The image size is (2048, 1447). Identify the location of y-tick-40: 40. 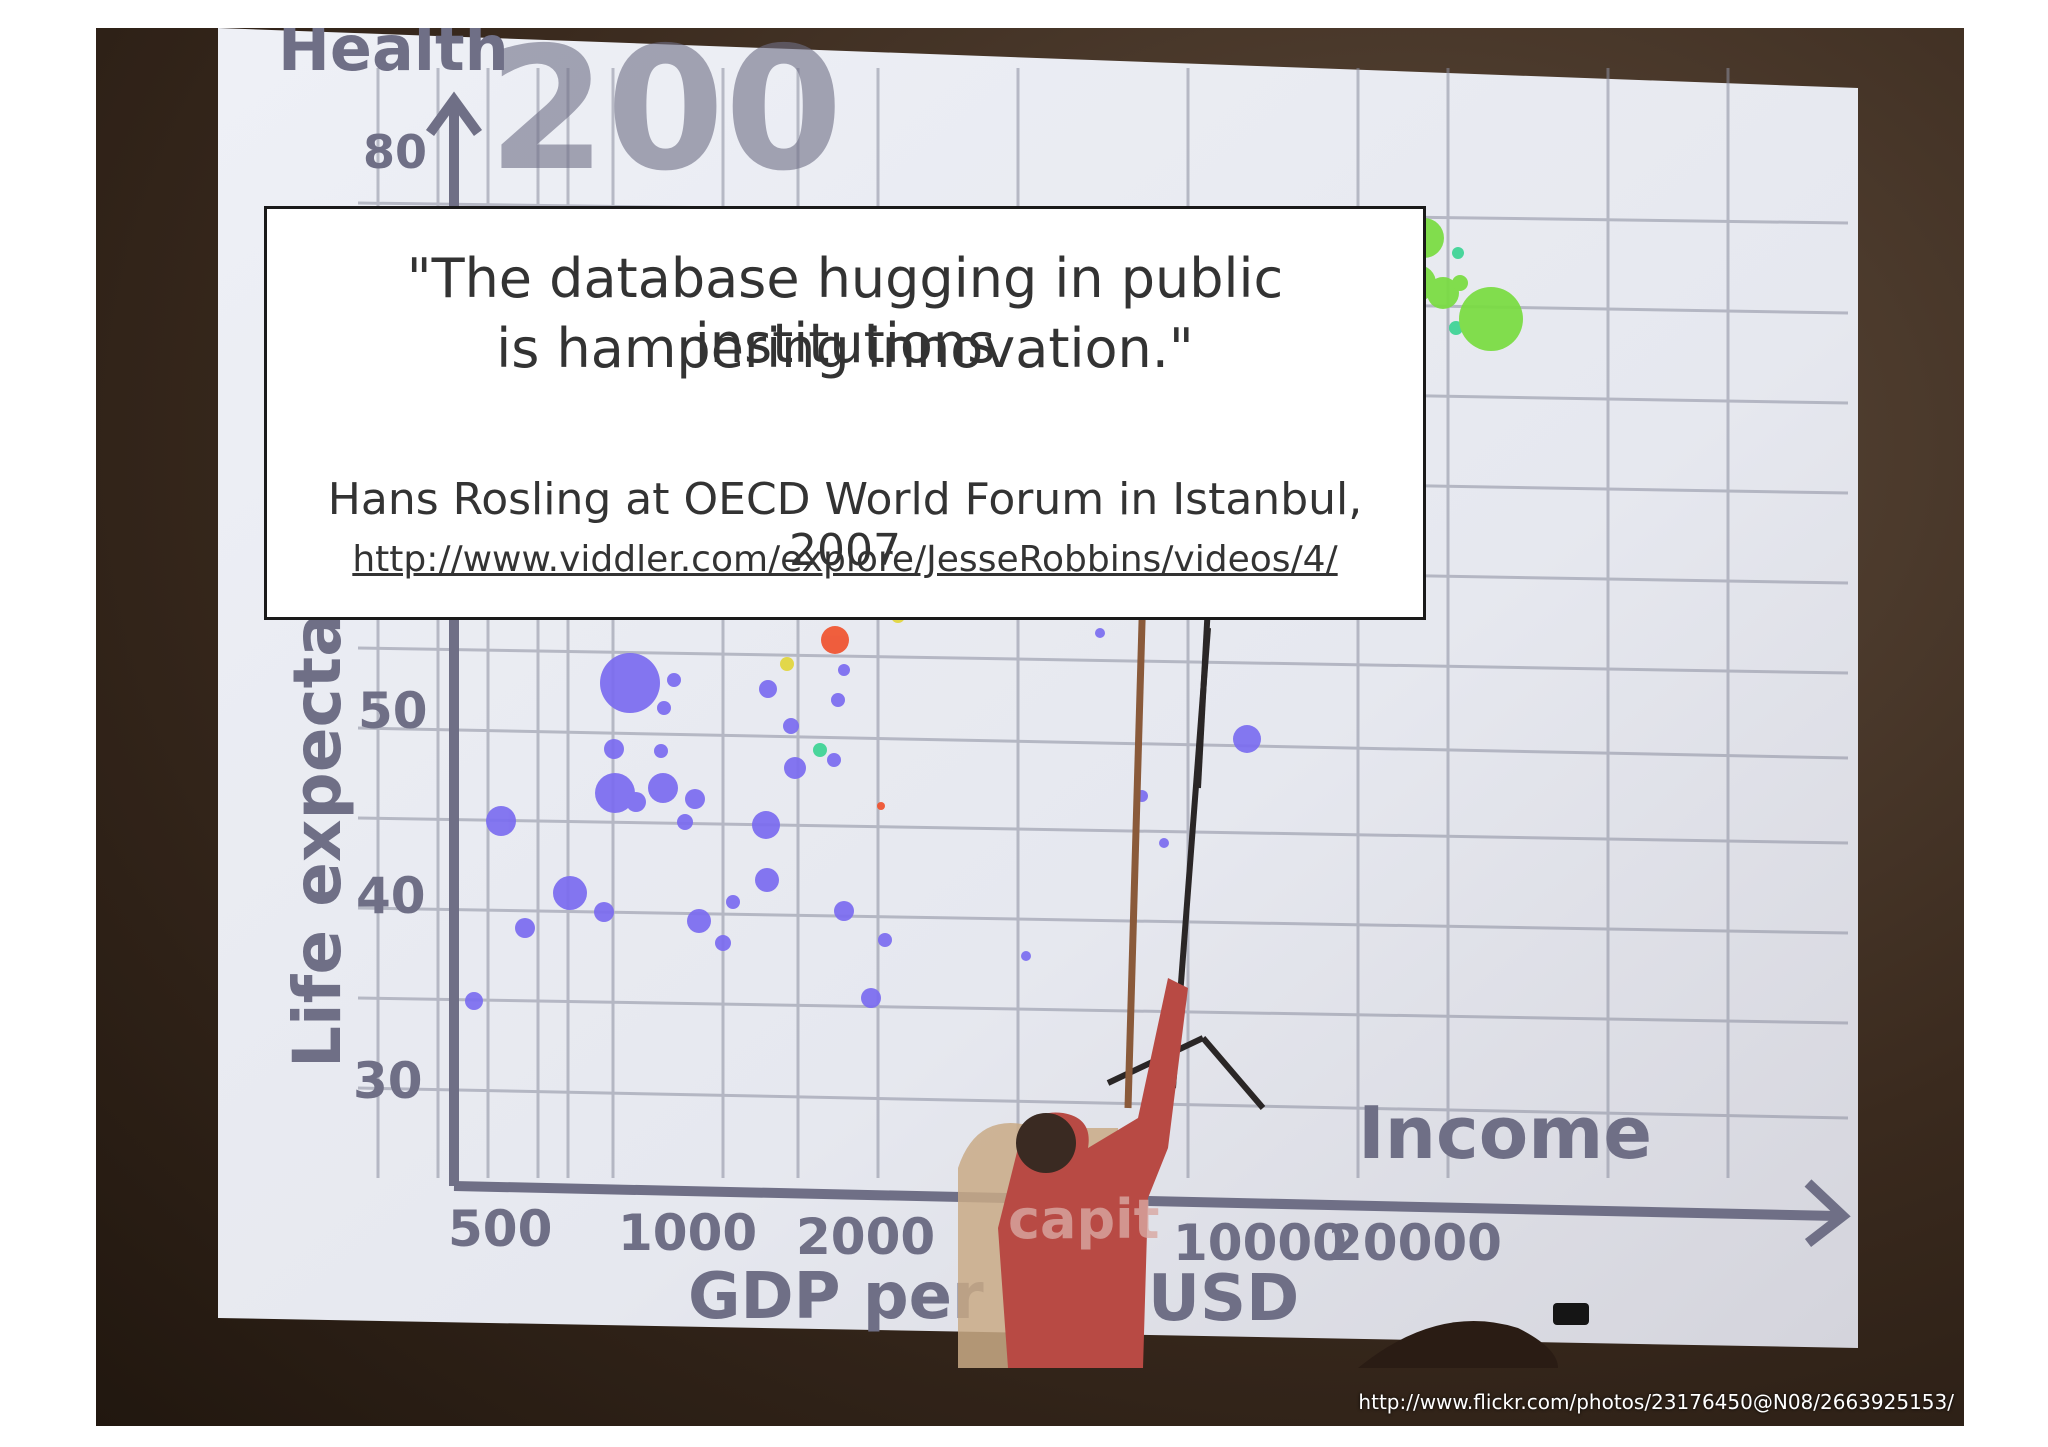
(391, 896).